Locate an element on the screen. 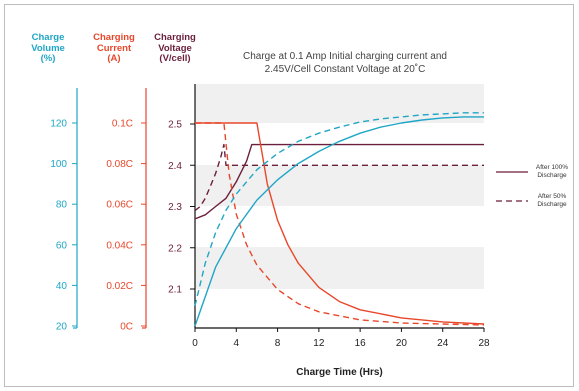 This screenshot has width=579, height=391. volume-tick-label-1: 40 is located at coordinates (62, 286).